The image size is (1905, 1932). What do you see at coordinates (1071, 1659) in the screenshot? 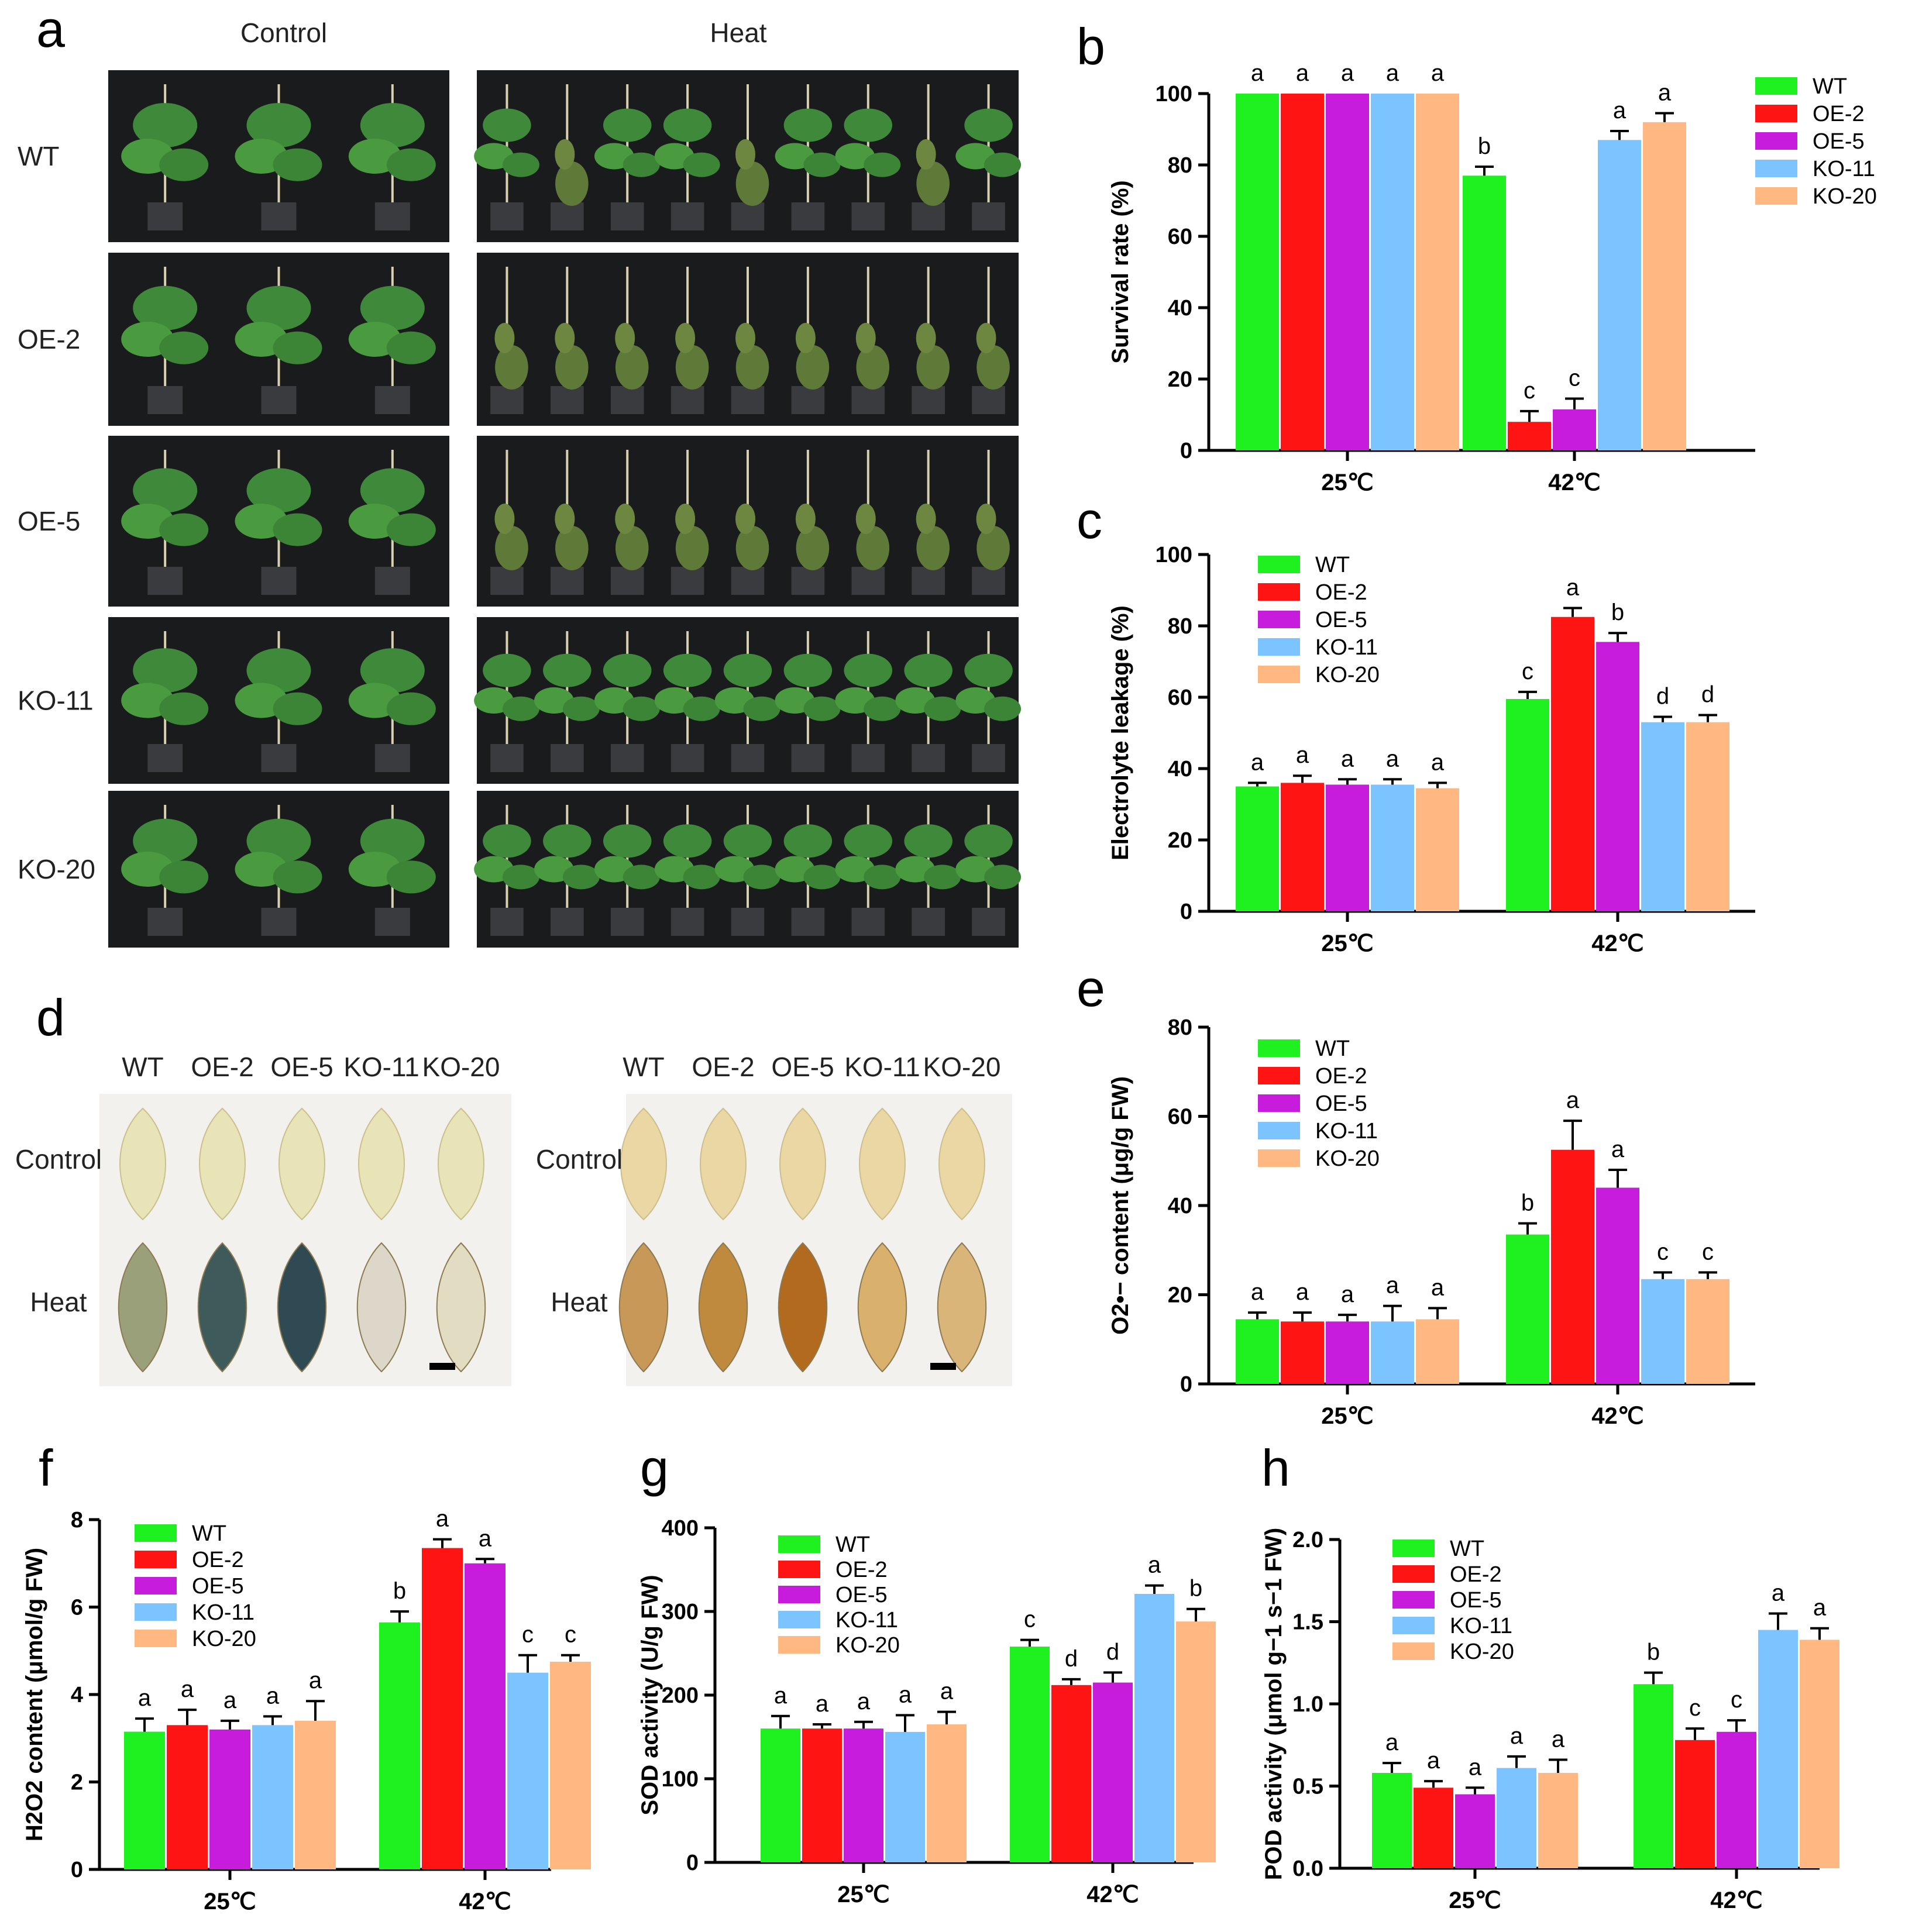
I see `significance-letter: d` at bounding box center [1071, 1659].